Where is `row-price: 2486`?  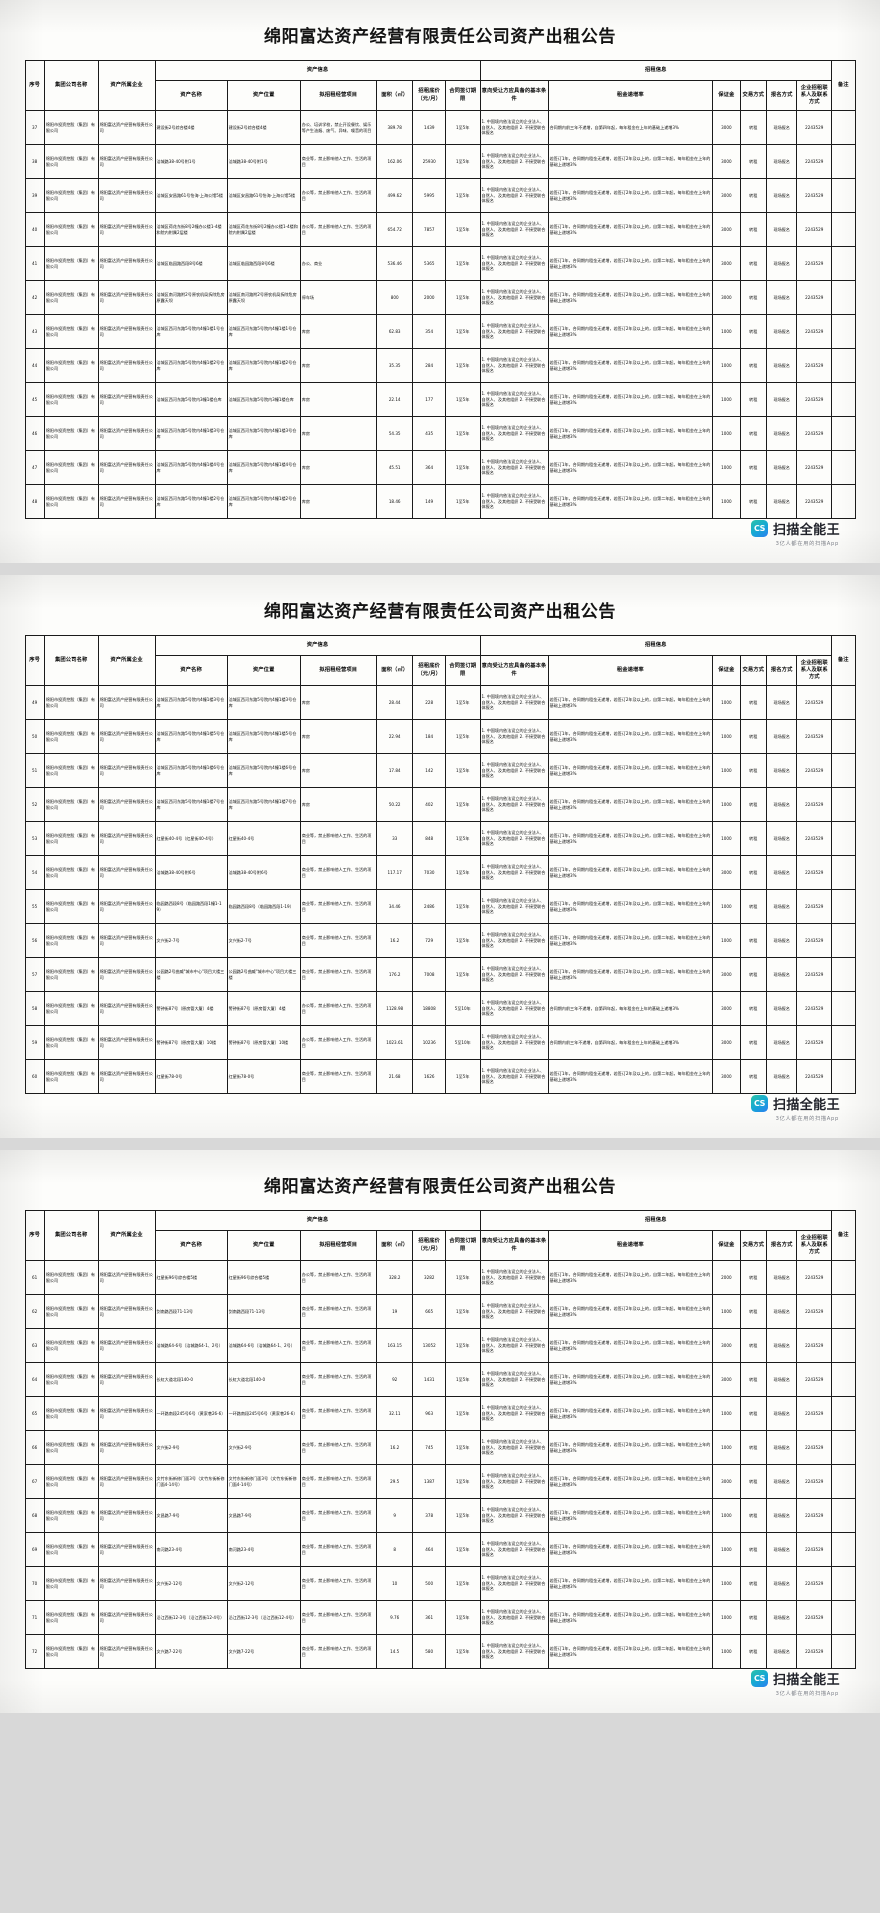
row-price: 2486 is located at coordinates (429, 906).